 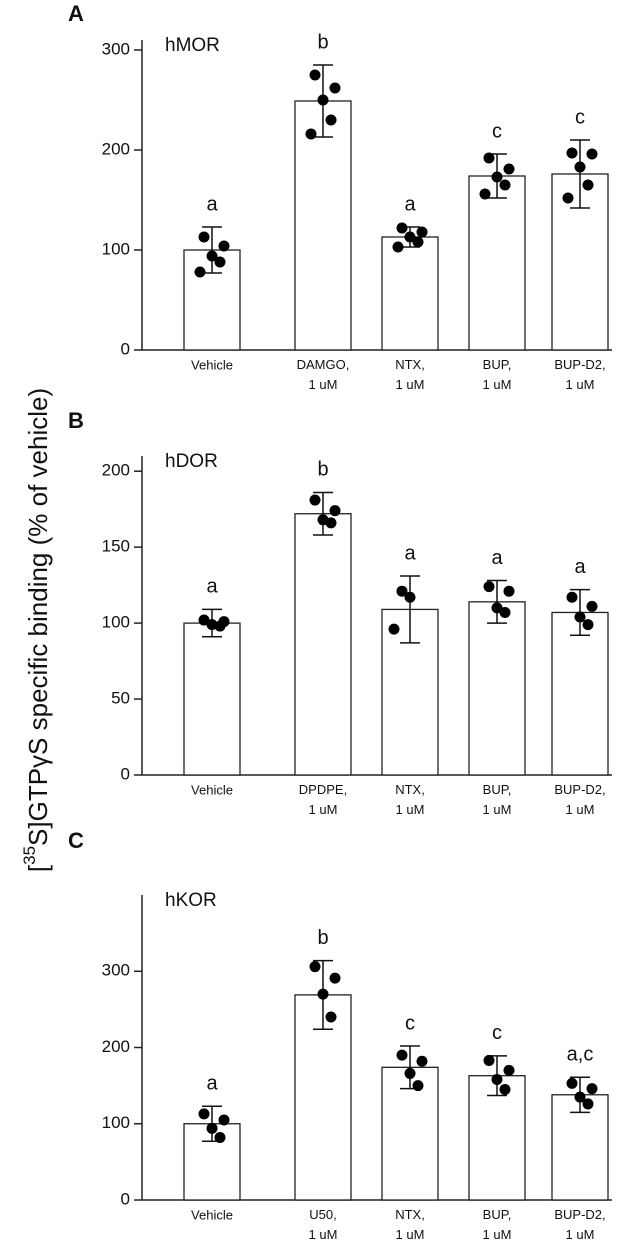 What do you see at coordinates (191, 900) in the screenshot?
I see `panel-title: hKOR` at bounding box center [191, 900].